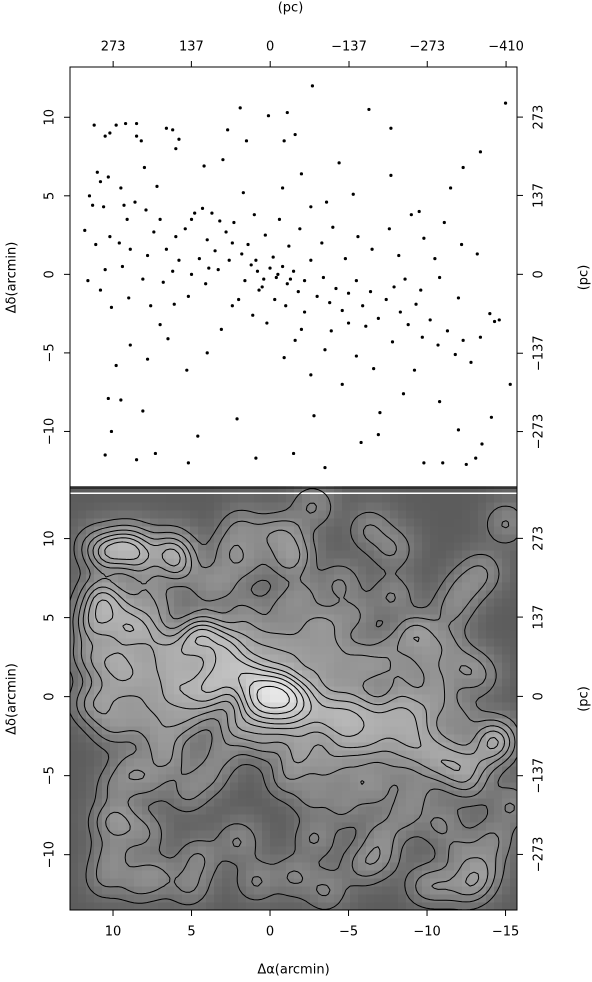  I want to click on x-tick-label: 5, so click(191, 932).